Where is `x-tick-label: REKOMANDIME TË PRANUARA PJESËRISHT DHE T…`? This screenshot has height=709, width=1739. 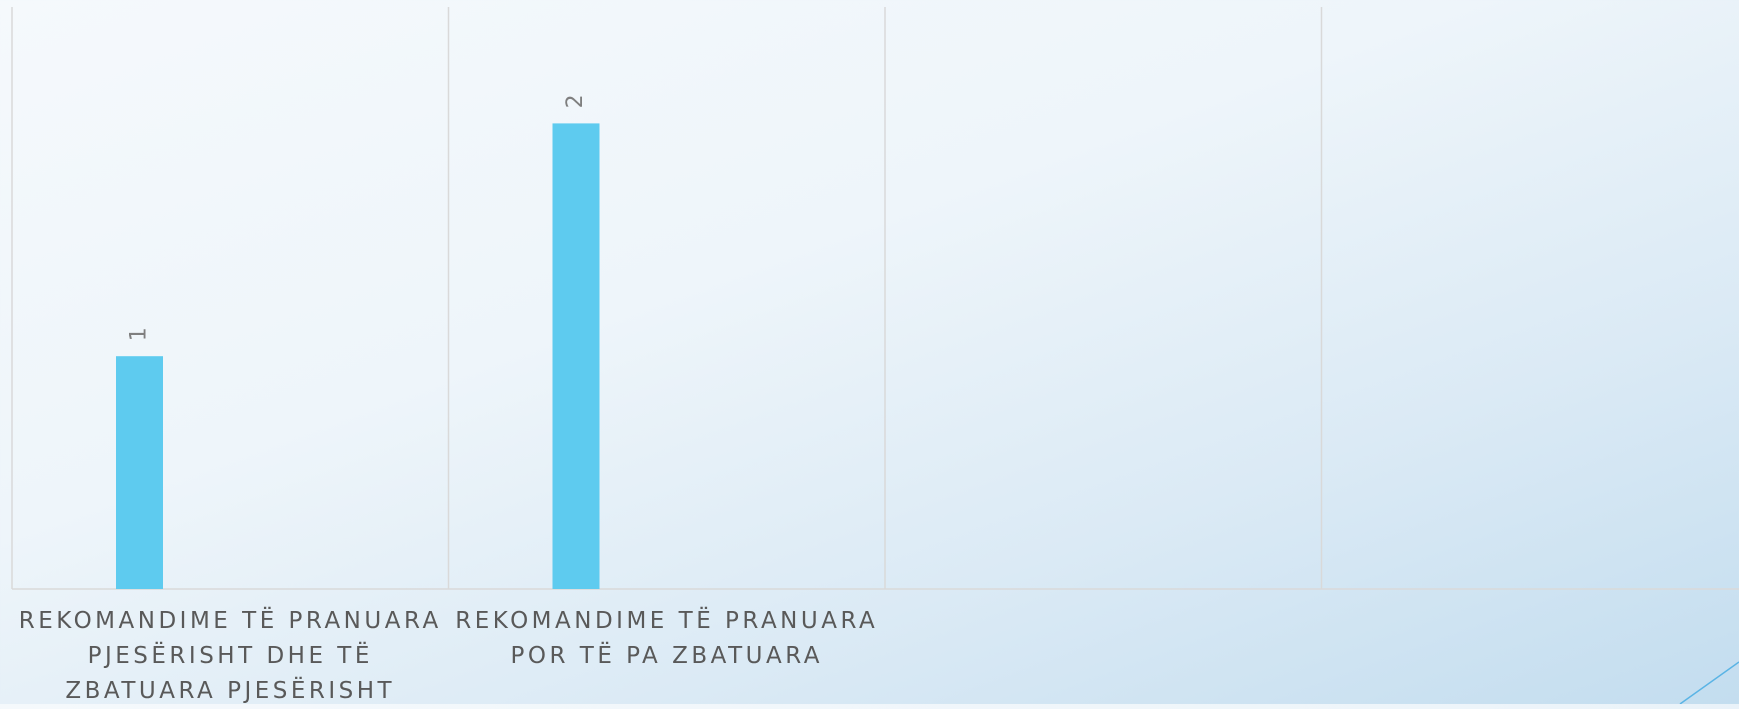 x-tick-label: REKOMANDIME TË PRANUARA PJESËRISHT DHE T… is located at coordinates (230, 656).